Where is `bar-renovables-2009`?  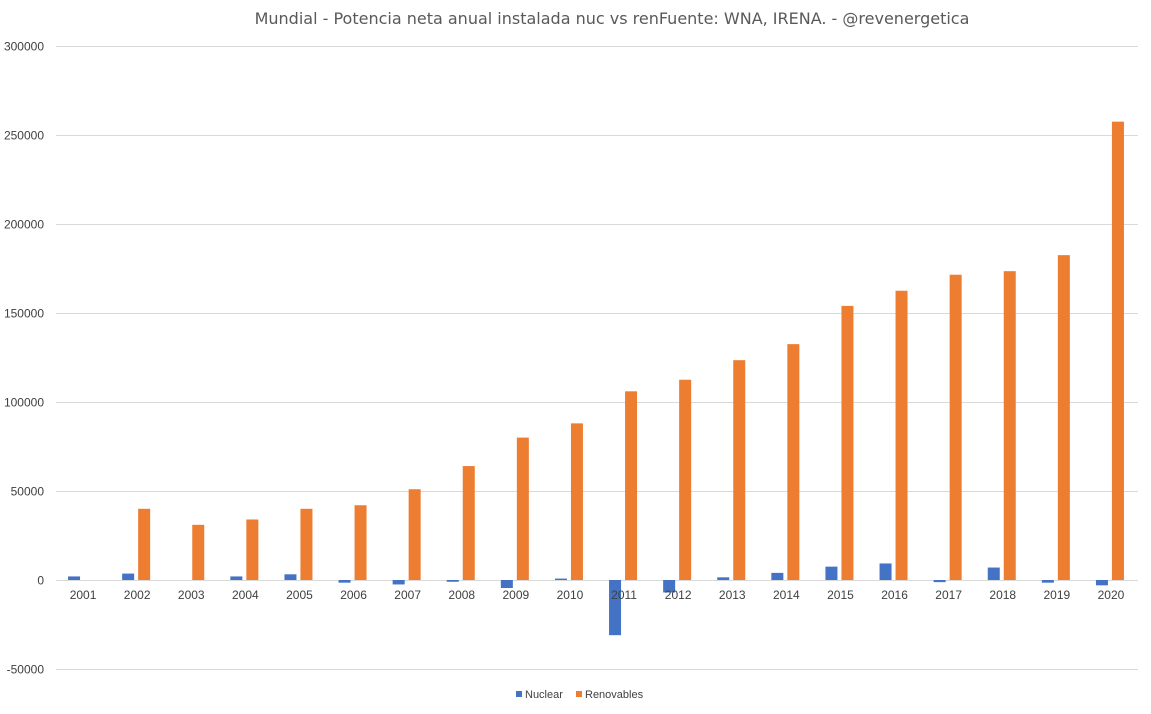 bar-renovables-2009 is located at coordinates (522, 508).